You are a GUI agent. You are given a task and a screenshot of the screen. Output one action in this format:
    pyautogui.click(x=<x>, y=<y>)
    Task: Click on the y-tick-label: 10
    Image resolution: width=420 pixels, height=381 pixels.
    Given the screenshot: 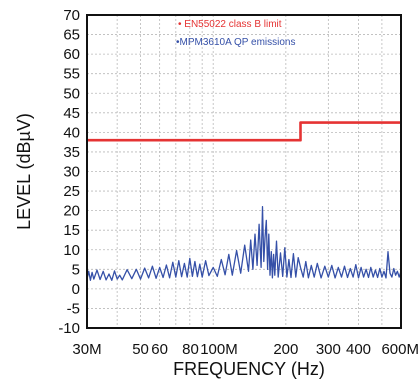 What is the action you would take?
    pyautogui.click(x=71, y=250)
    